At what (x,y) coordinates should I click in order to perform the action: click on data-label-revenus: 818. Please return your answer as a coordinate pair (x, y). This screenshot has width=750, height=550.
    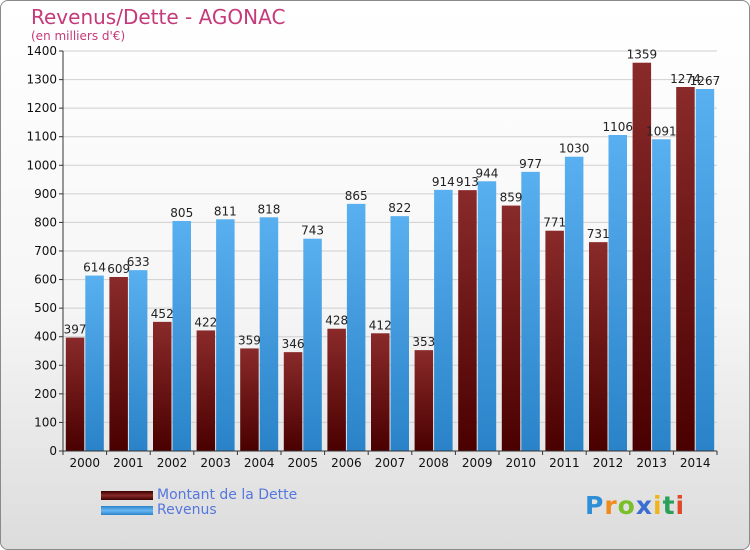
    Looking at the image, I should click on (268, 209).